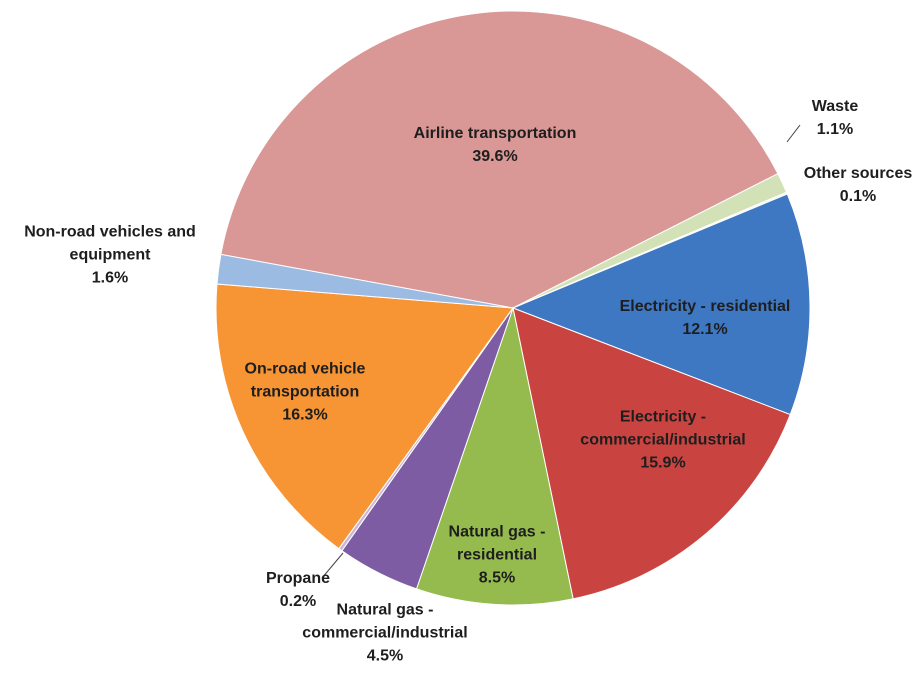  I want to click on category-label: Other sources, so click(858, 173).